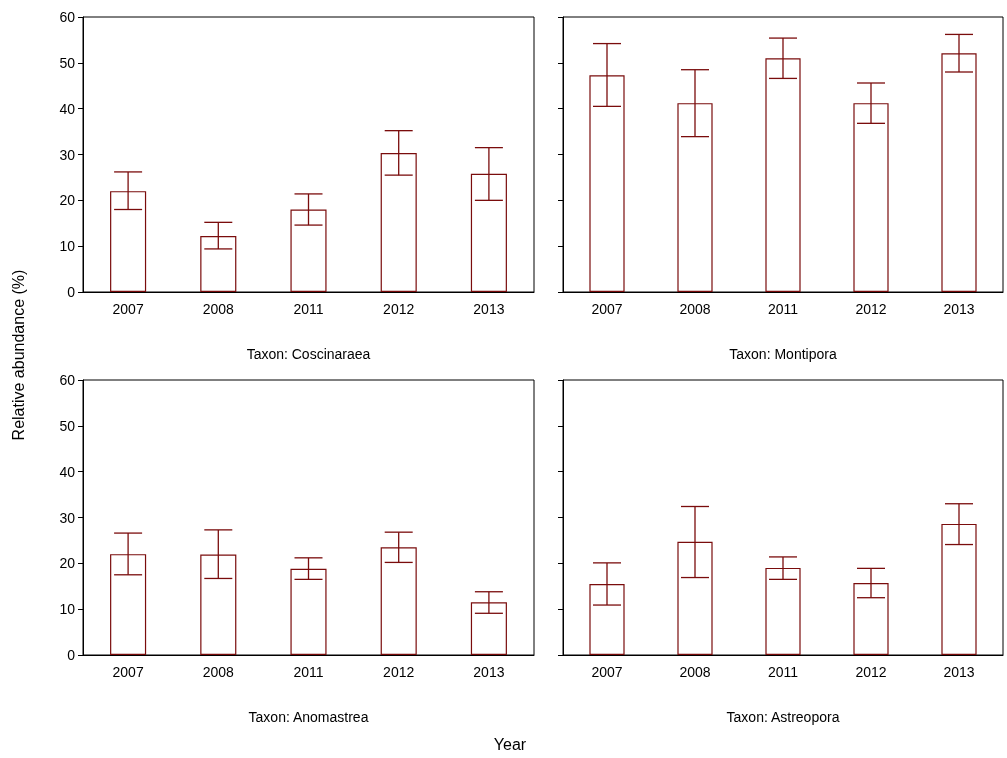 This screenshot has height=758, width=1007. Describe the element at coordinates (19, 355) in the screenshot. I see `y-axis-title: Relative abundance (%)` at that location.